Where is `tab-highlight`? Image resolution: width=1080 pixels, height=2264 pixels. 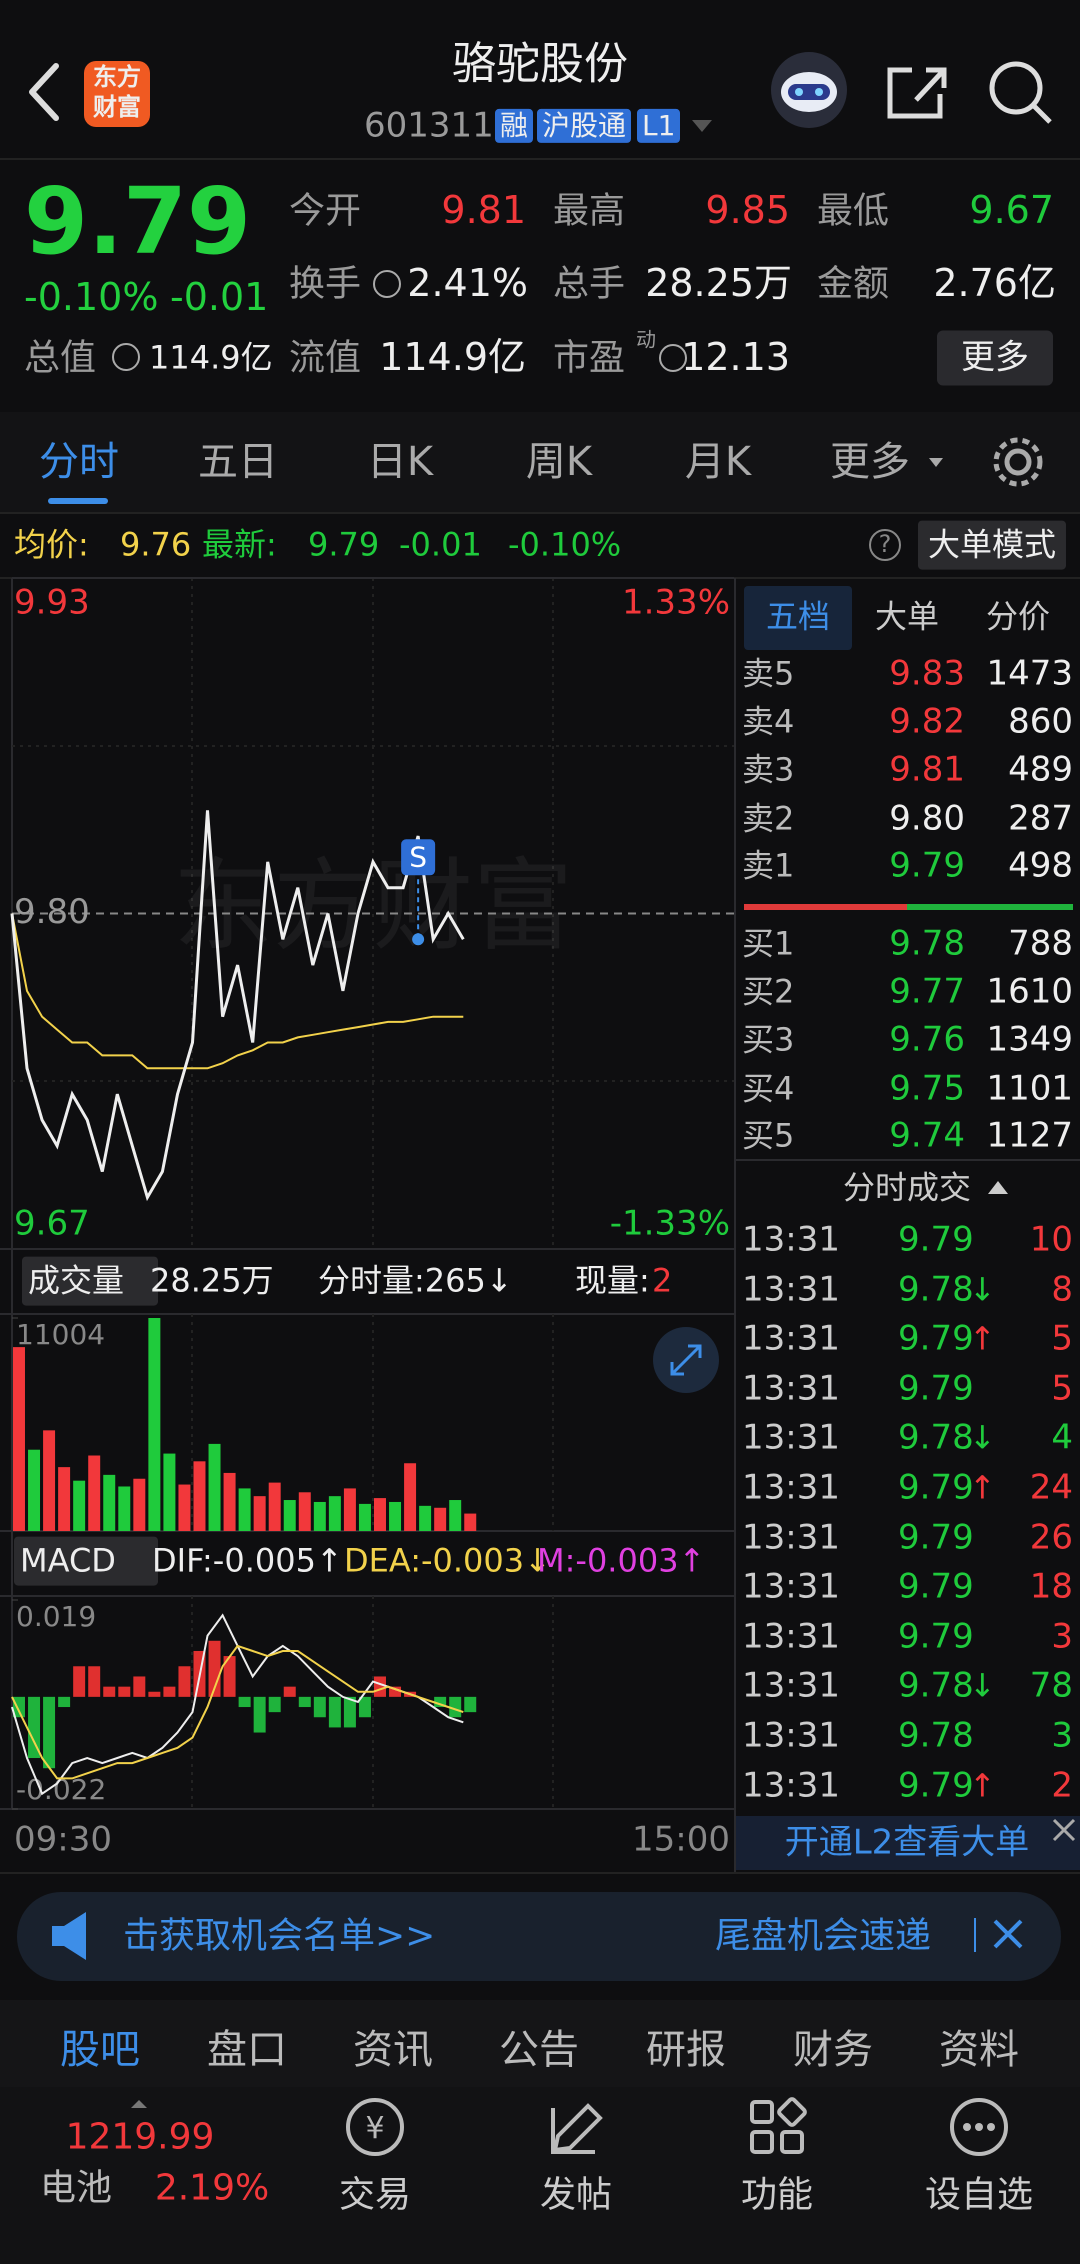
tab-highlight is located at coordinates (798, 618).